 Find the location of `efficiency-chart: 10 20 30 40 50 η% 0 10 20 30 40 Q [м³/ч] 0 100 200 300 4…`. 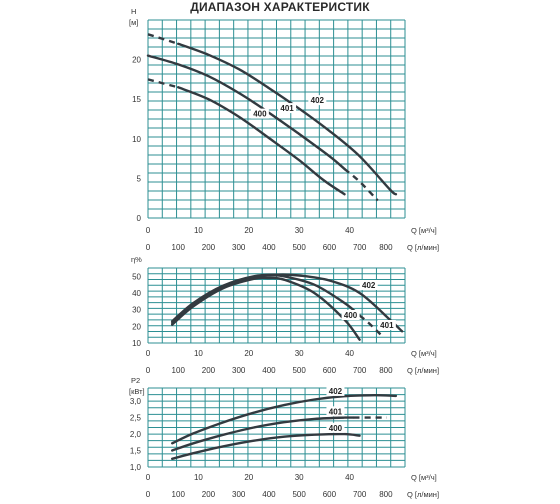

efficiency-chart: 10 20 30 40 50 η% 0 10 20 30 40 Q [м³/ч] 0 100 200 300 4… is located at coordinates (285, 315).